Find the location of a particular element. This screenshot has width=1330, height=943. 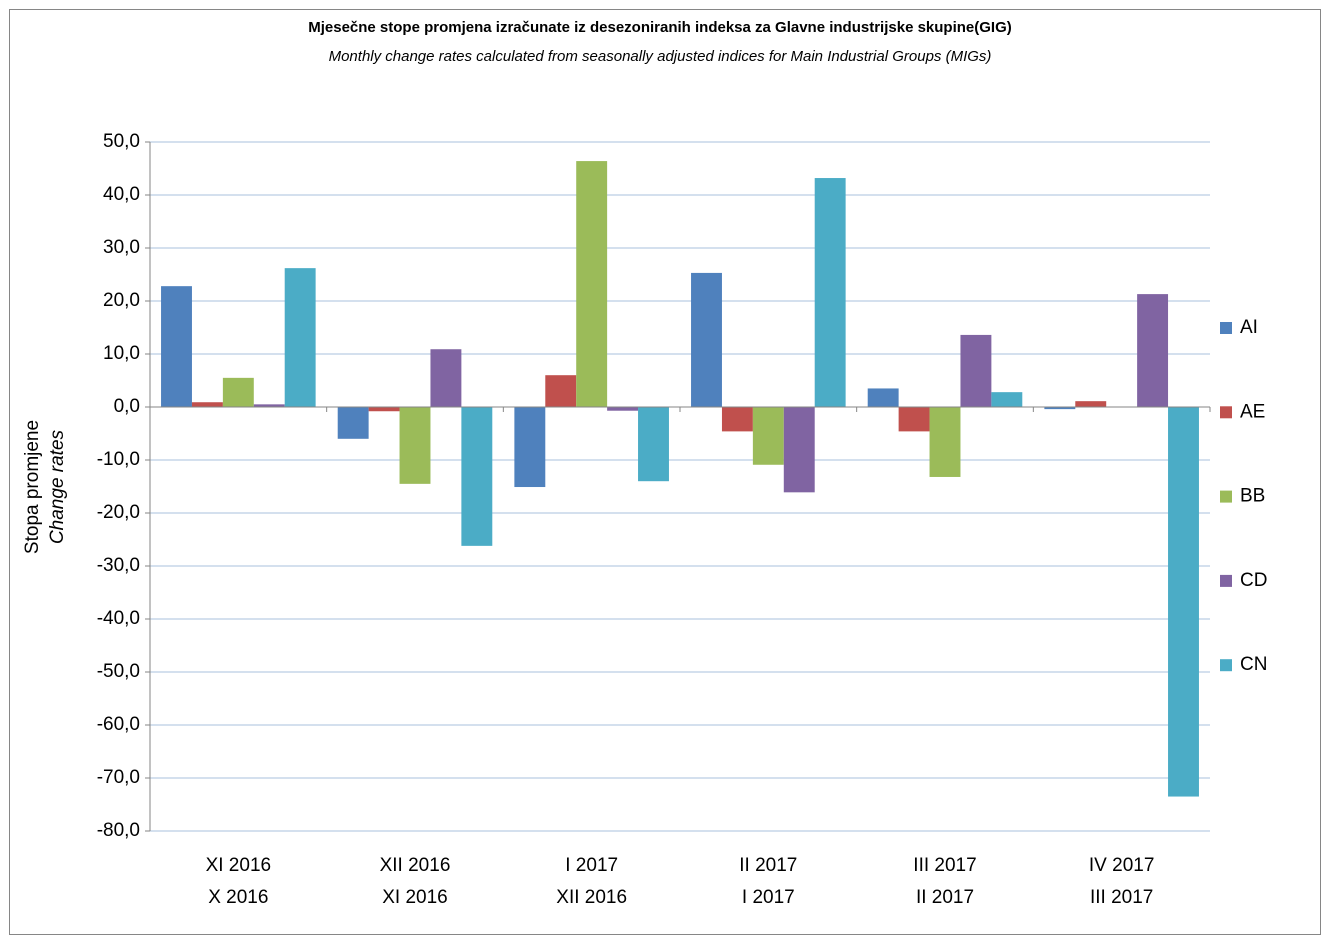

y-tick-label: -70,0 is located at coordinates (118, 777).